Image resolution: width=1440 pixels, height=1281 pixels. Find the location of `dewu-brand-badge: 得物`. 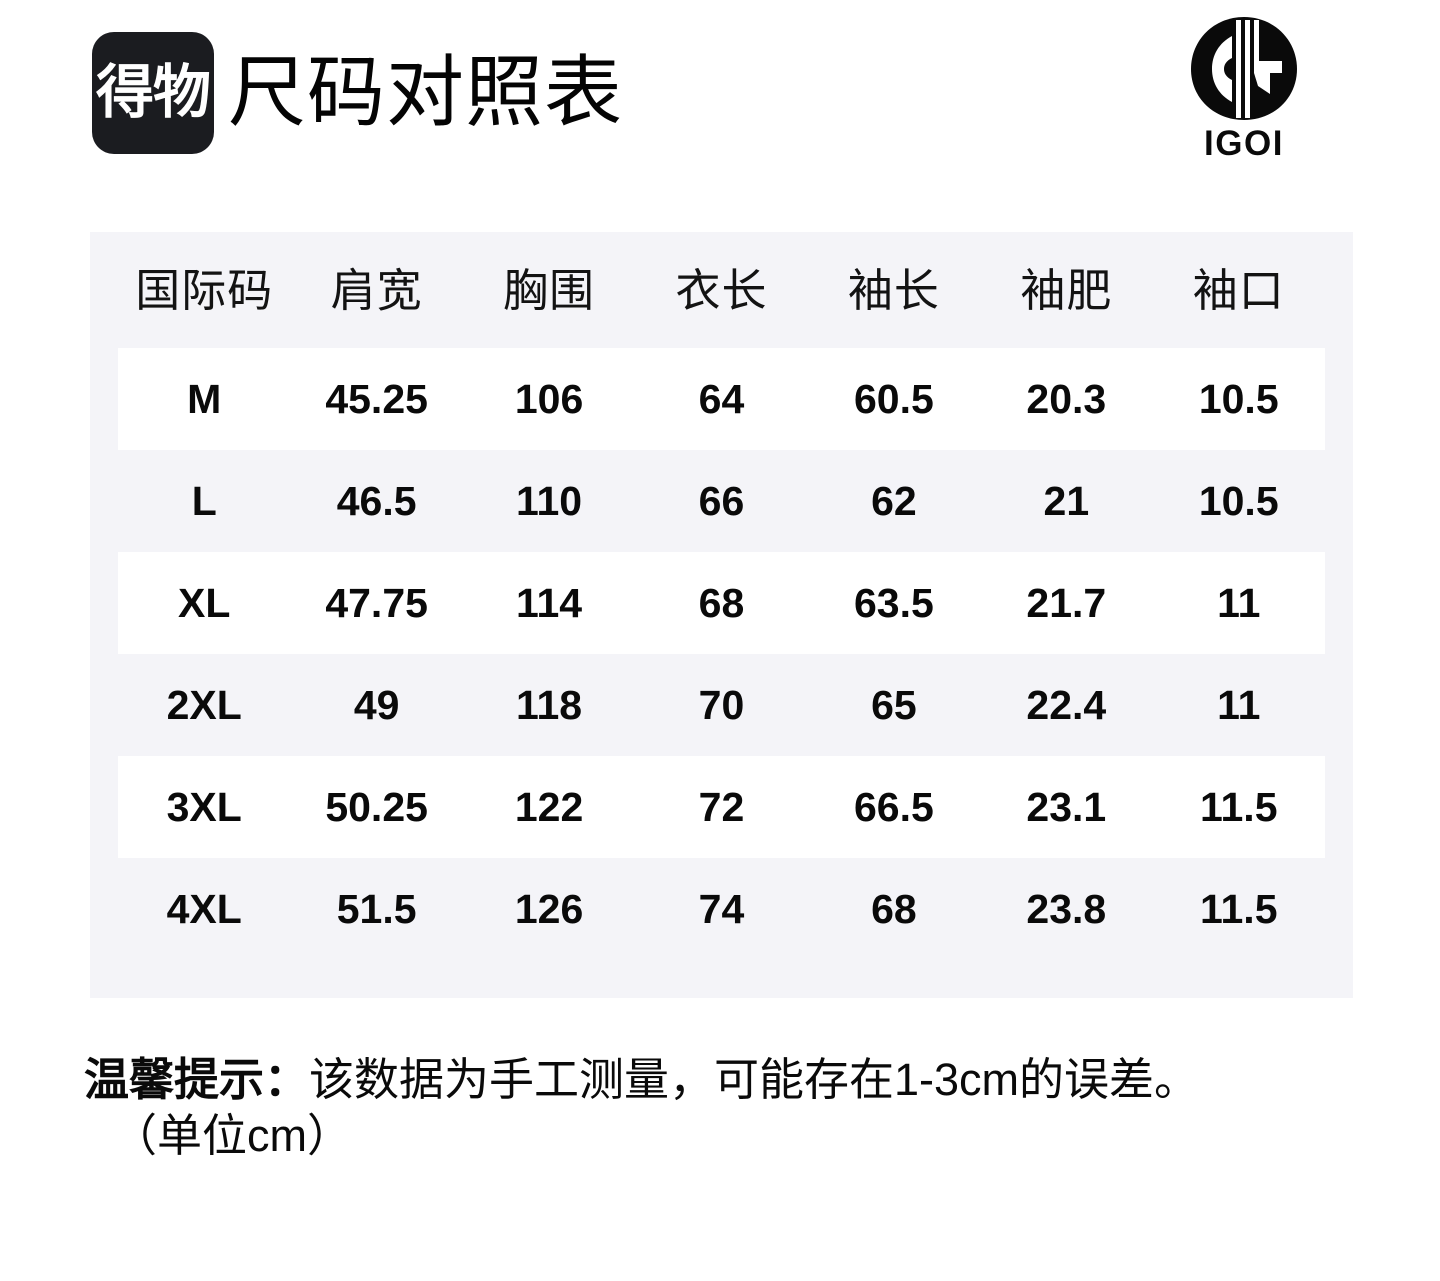

dewu-brand-badge: 得物 is located at coordinates (153, 93).